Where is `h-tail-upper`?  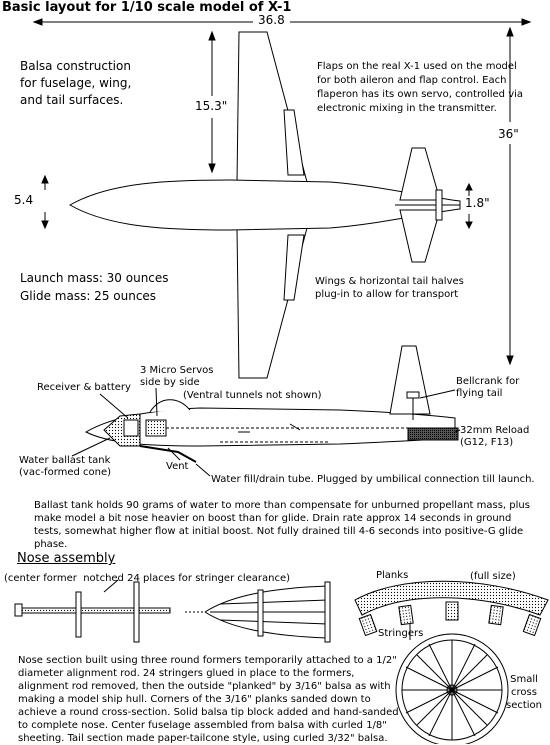 h-tail-upper is located at coordinates (420, 174).